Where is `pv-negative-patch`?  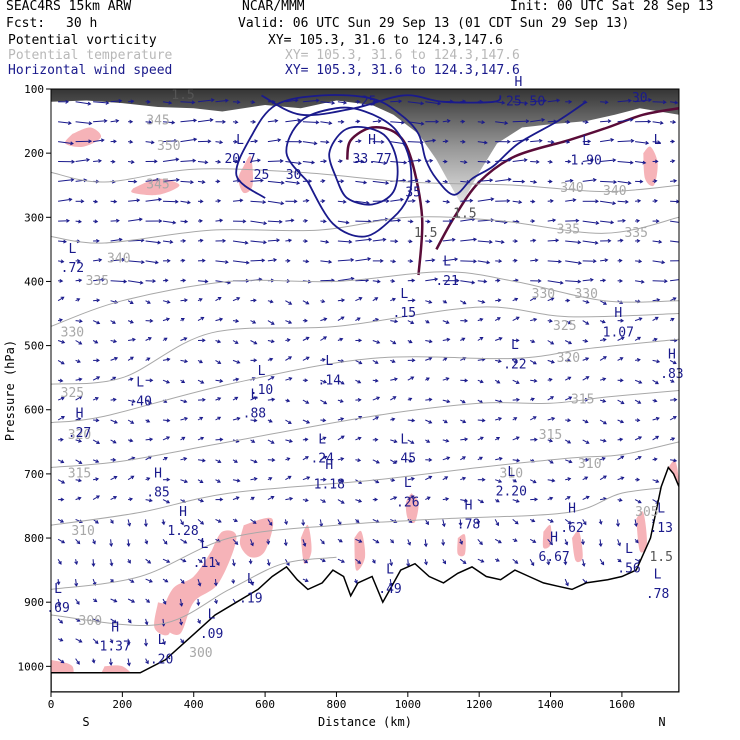
pv-negative-patch is located at coordinates (83, 137).